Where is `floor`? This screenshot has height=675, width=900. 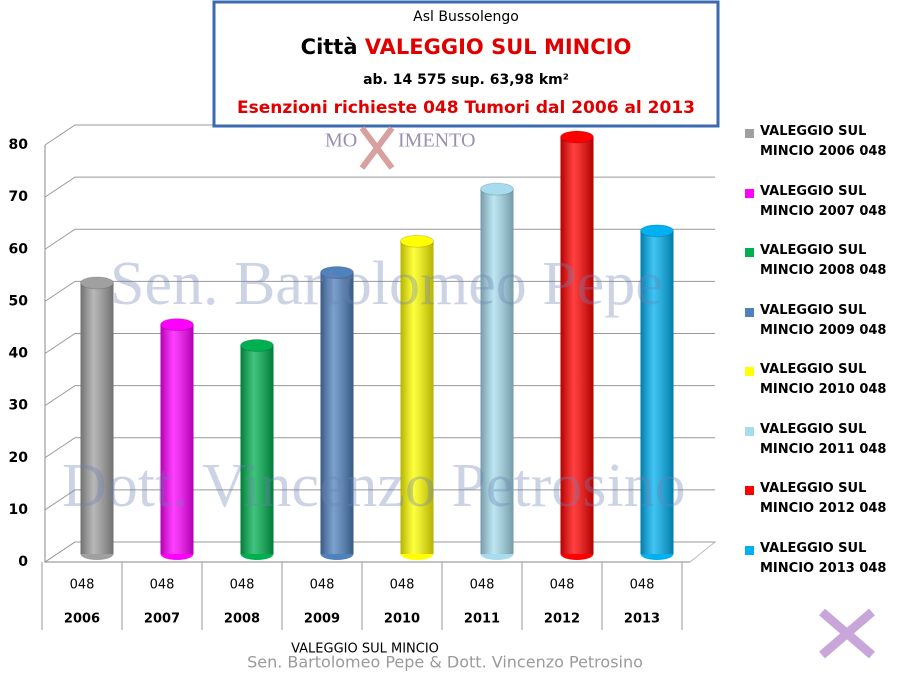 floor is located at coordinates (380, 552).